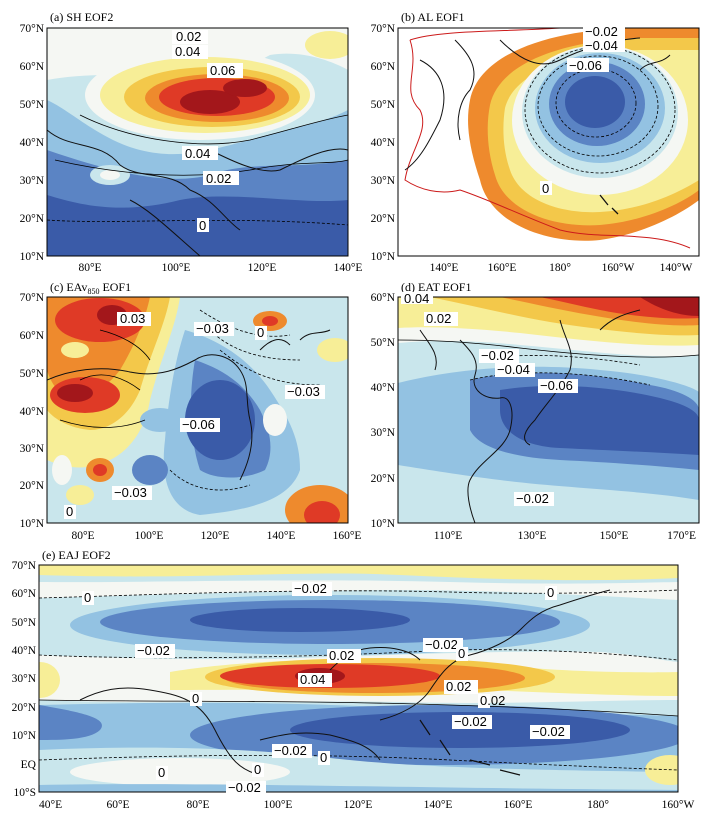  What do you see at coordinates (383, 181) in the screenshot?
I see `panel-b-lat-tick: 30°N` at bounding box center [383, 181].